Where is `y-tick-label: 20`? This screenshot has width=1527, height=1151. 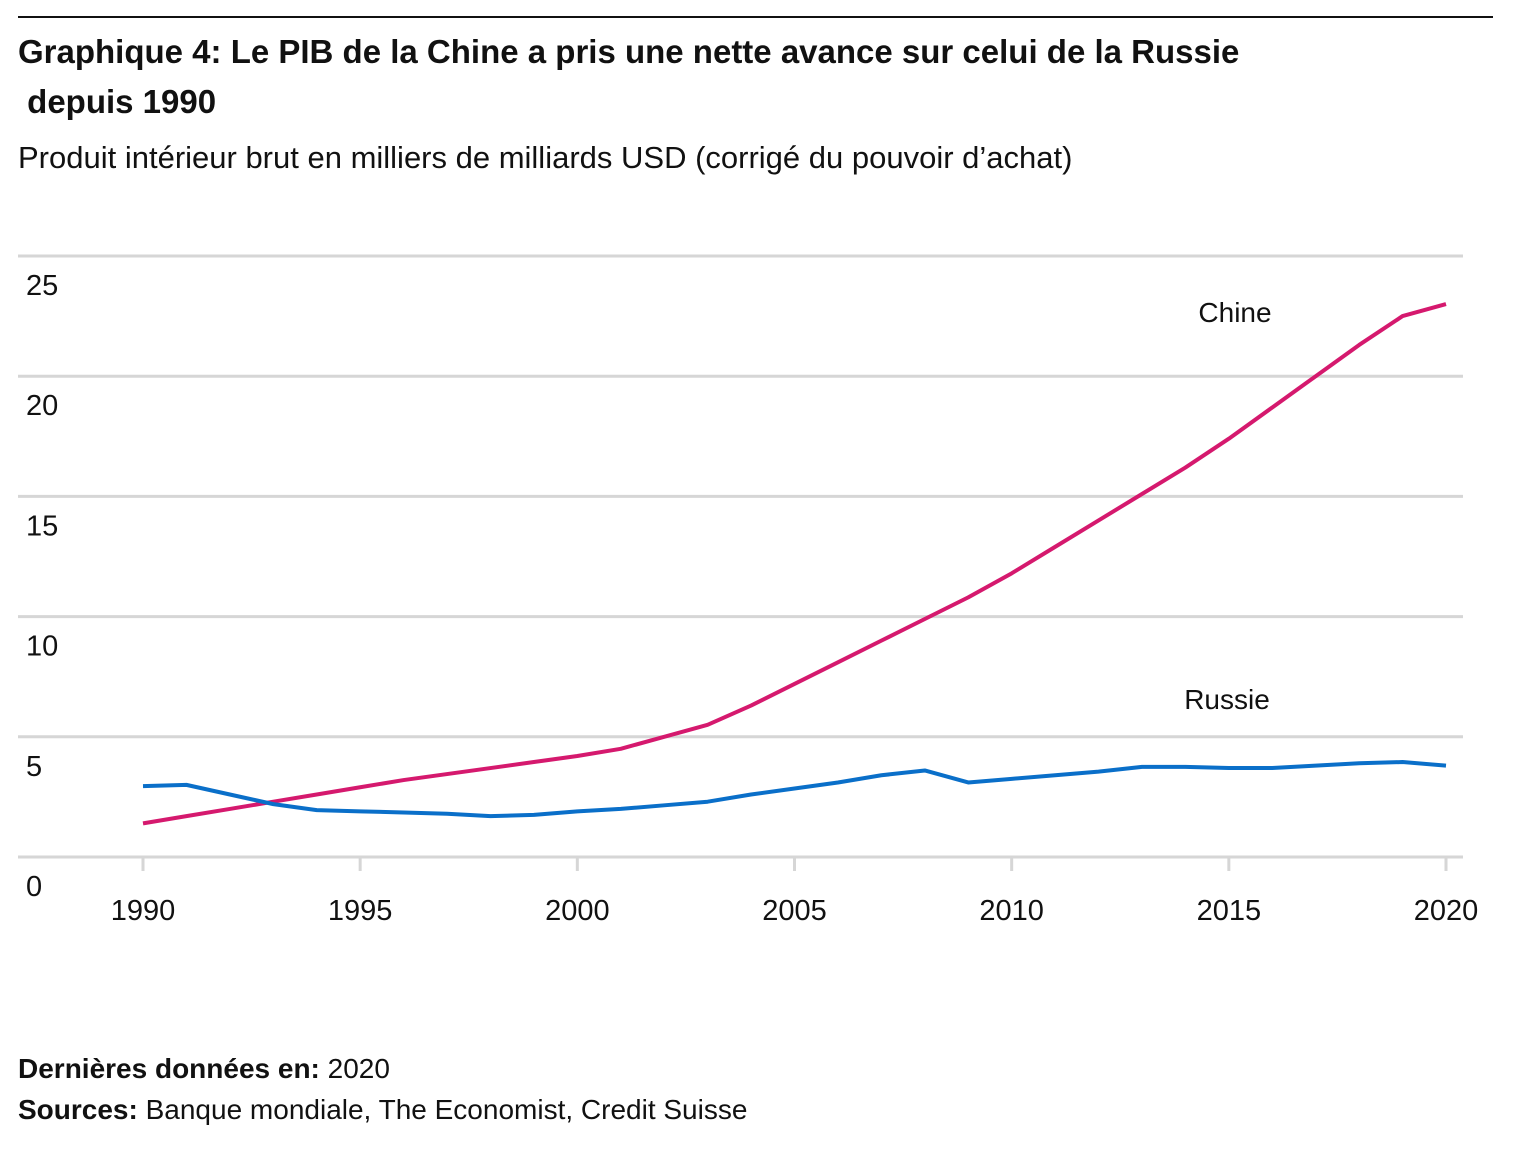 y-tick-label: 20 is located at coordinates (42, 406).